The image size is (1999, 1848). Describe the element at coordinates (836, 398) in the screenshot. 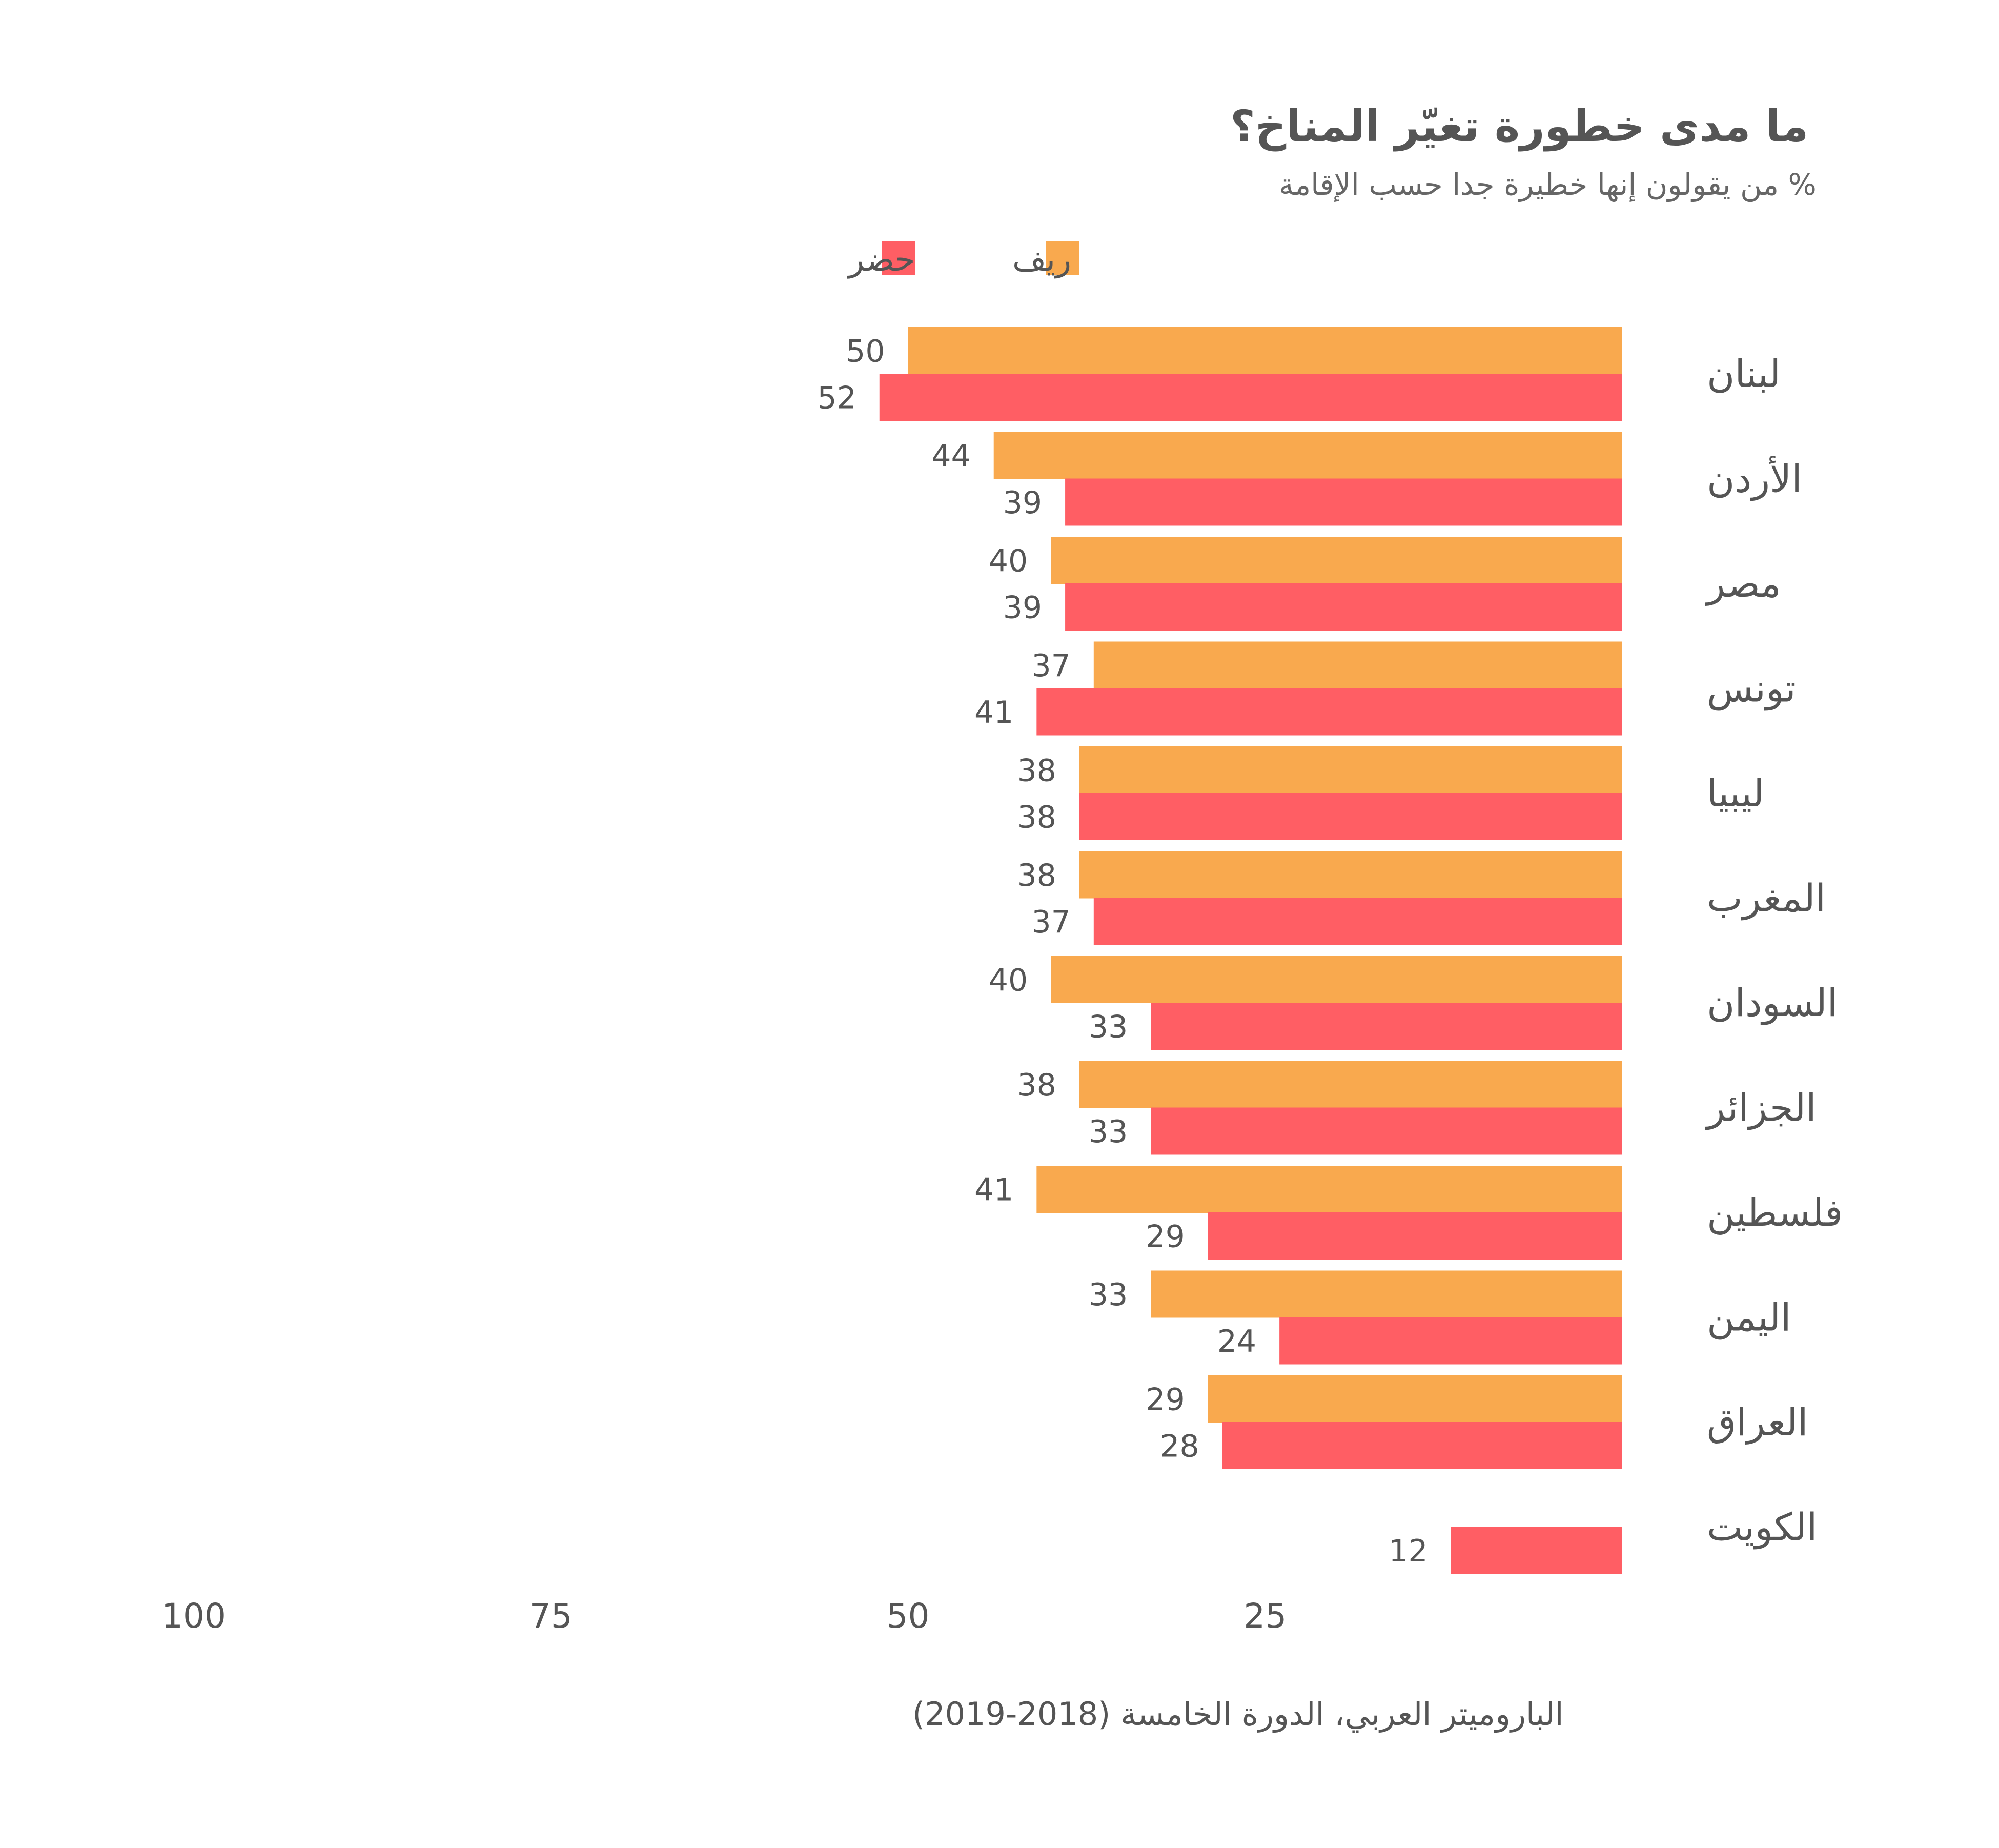

I see `value-label-urban-0: 52` at that location.